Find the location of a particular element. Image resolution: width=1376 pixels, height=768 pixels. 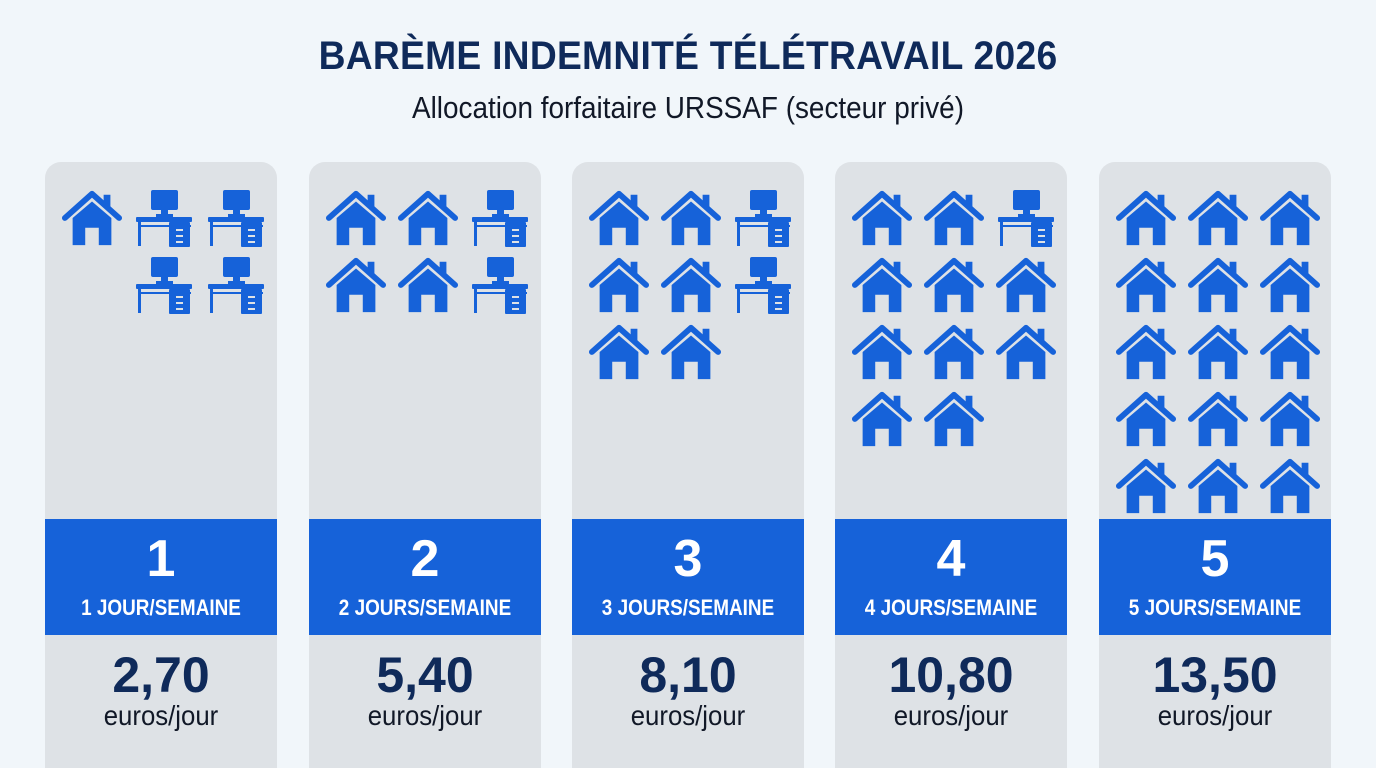

rate-card-1: 1 1 JOUR/SEMAINE 2,70 euros/jour is located at coordinates (161, 465).